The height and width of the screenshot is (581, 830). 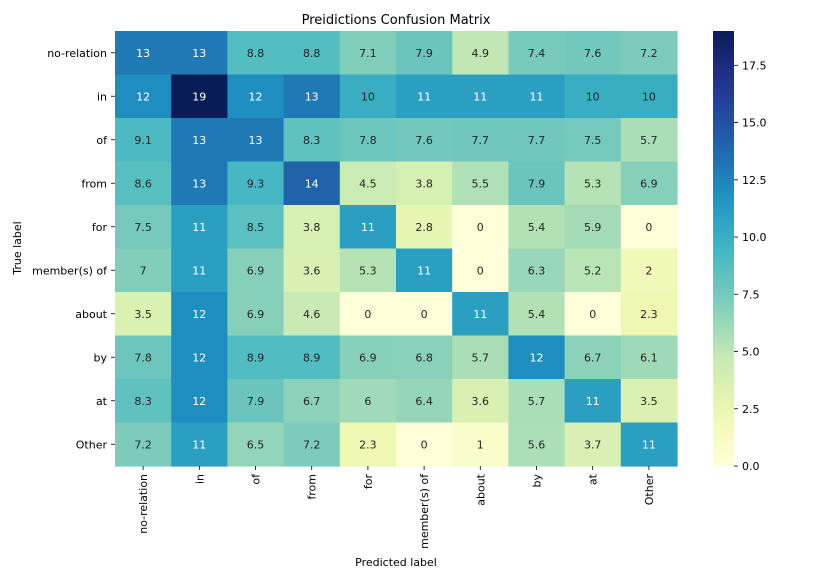 I want to click on cell-value-label: 8.3, so click(x=143, y=401).